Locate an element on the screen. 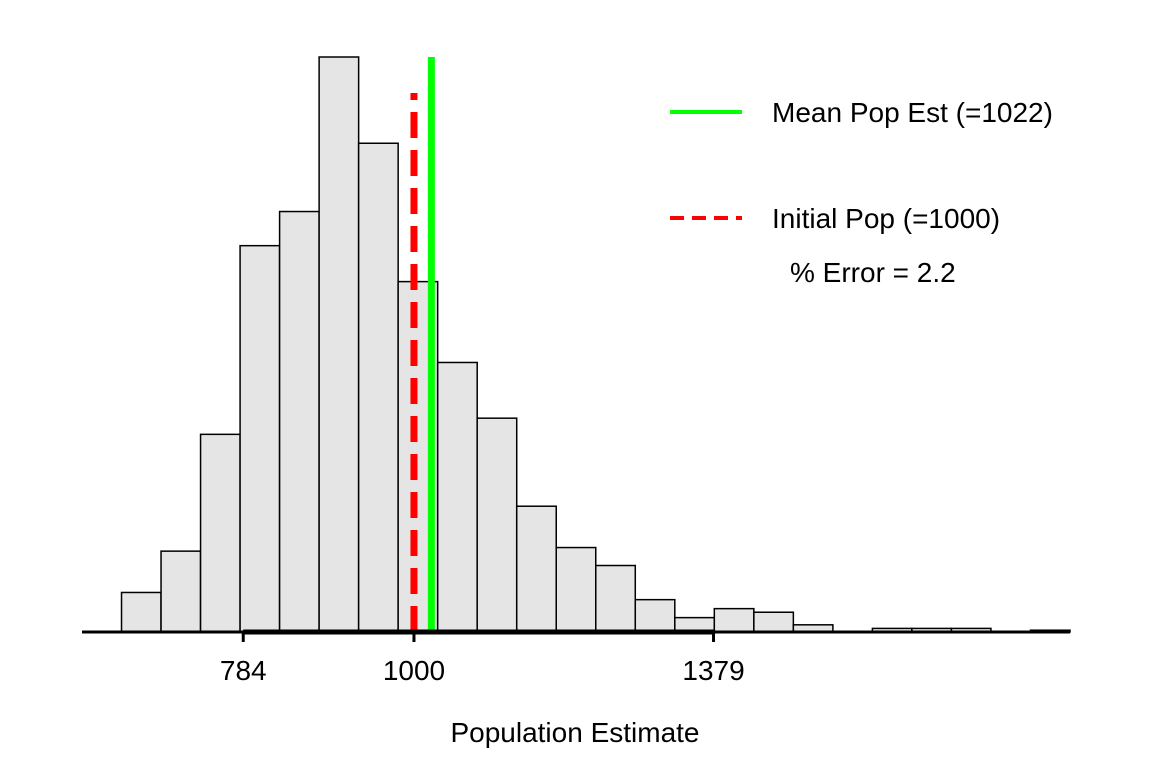 Image resolution: width=1152 pixels, height=768 pixels. legend: Mean Pop Est (=1022) Initial Pop (=1000) is located at coordinates (861, 165).